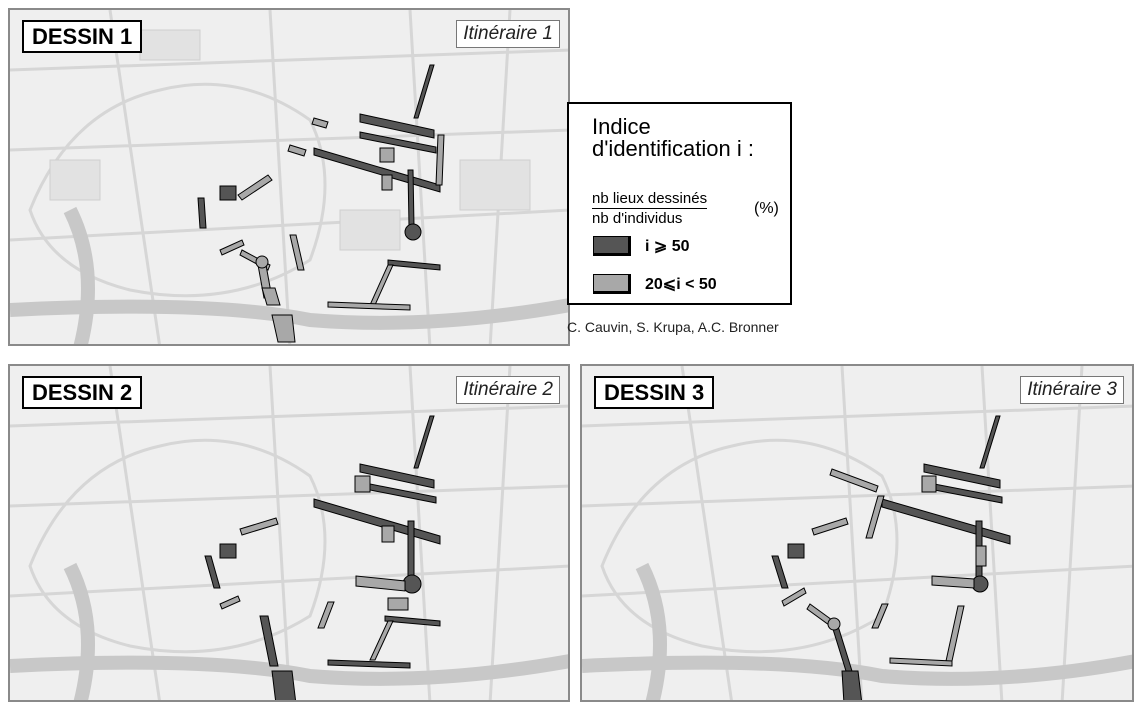  Describe the element at coordinates (508, 34) in the screenshot. I see `route-label: Itinéraire 1` at that location.